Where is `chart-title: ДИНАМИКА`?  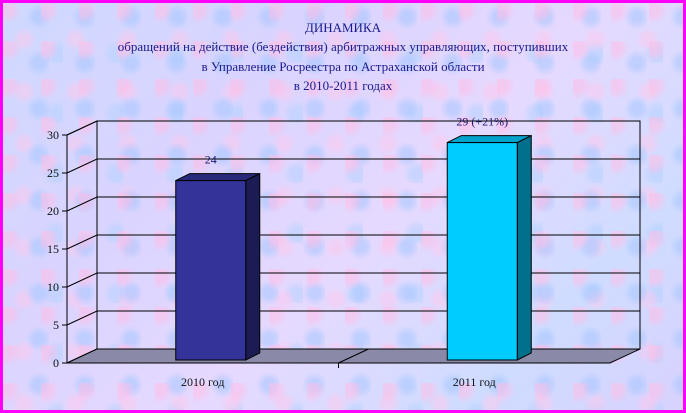 chart-title: ДИНАМИКА is located at coordinates (343, 27).